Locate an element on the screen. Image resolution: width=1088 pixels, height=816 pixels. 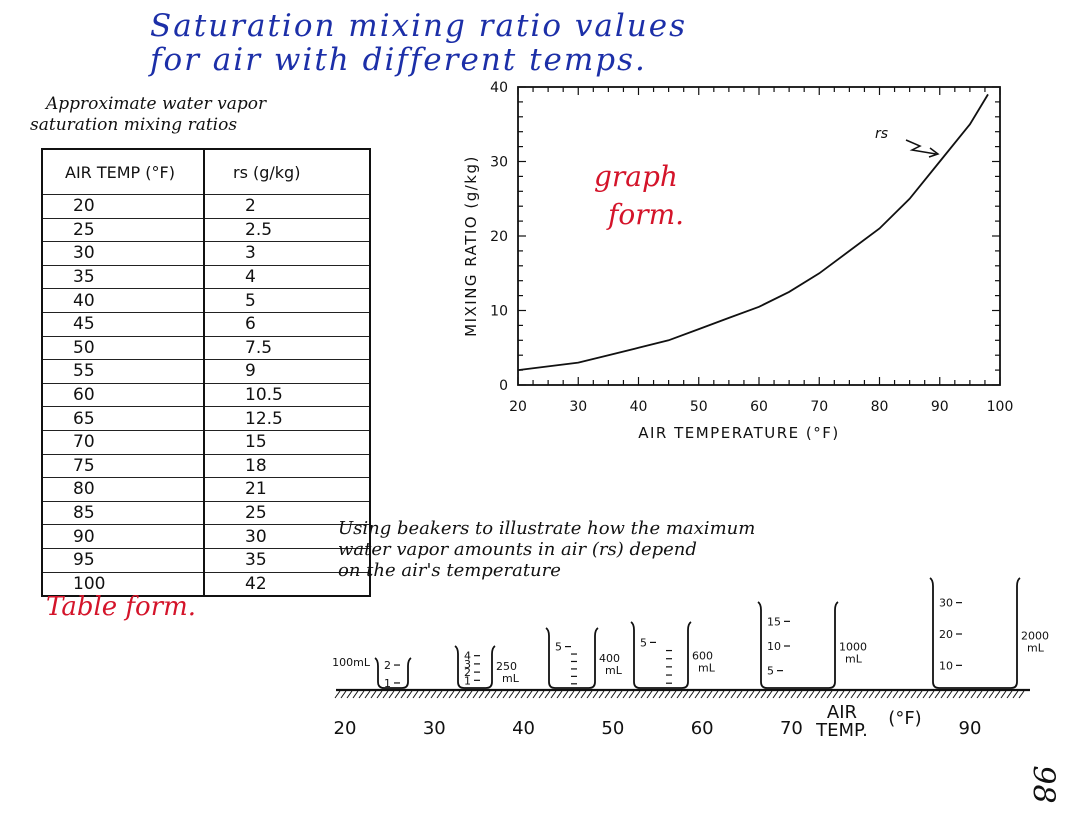
beaker-axis-label-unit: (°F) is located at coordinates (904, 718).